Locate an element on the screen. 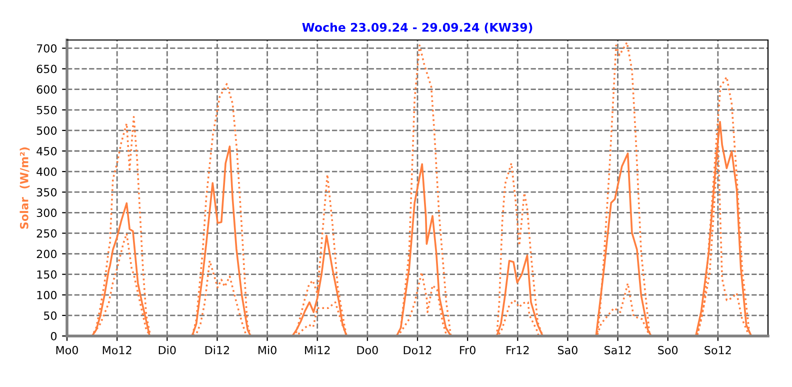  y-tick-label: 150 is located at coordinates (47, 274).